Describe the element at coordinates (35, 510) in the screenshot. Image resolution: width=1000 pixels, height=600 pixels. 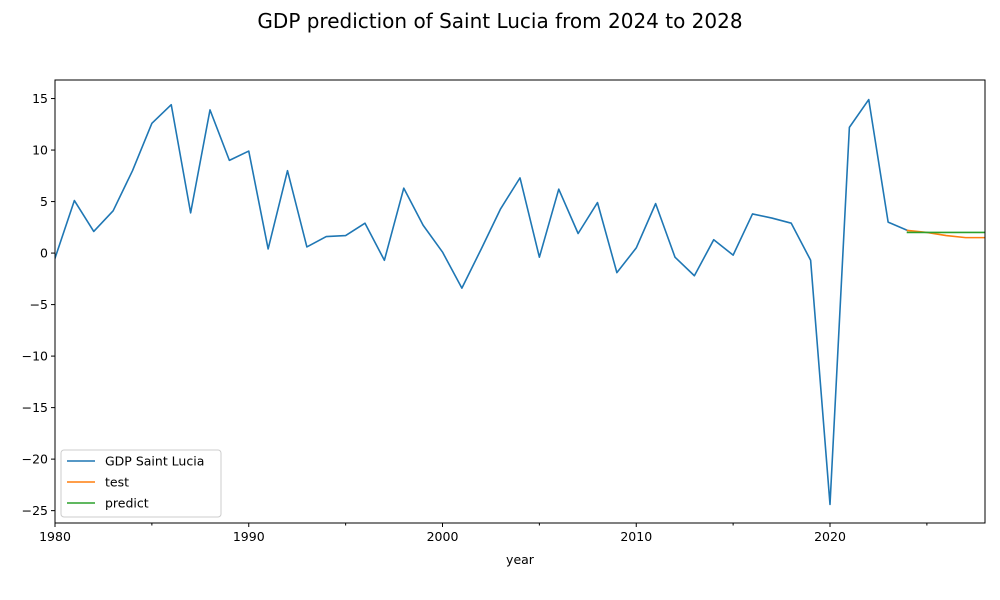
I see `y-tick-label: −25` at that location.